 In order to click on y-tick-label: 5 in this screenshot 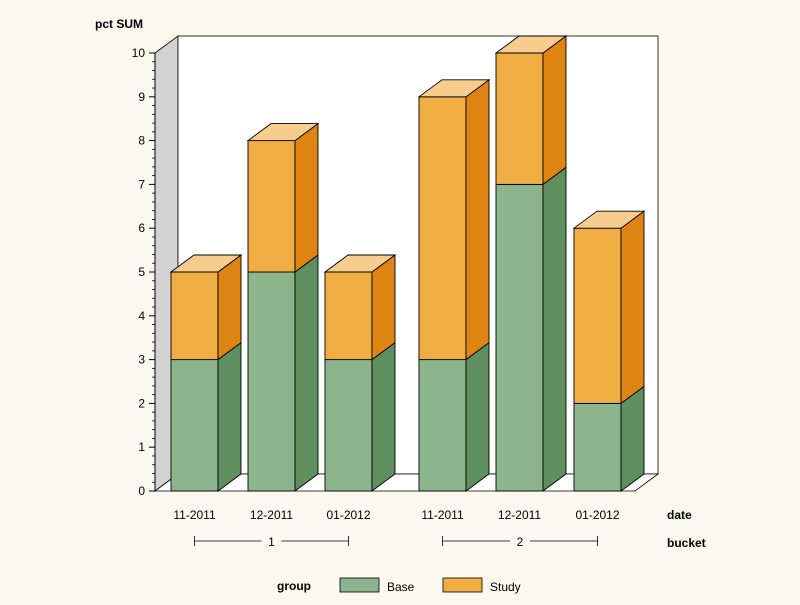, I will do `click(141, 272)`.